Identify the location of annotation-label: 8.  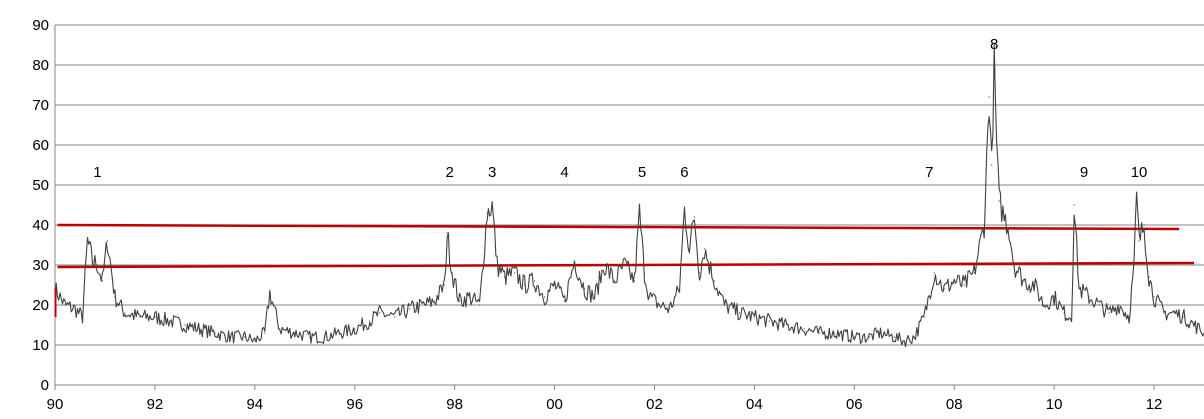
(994, 44).